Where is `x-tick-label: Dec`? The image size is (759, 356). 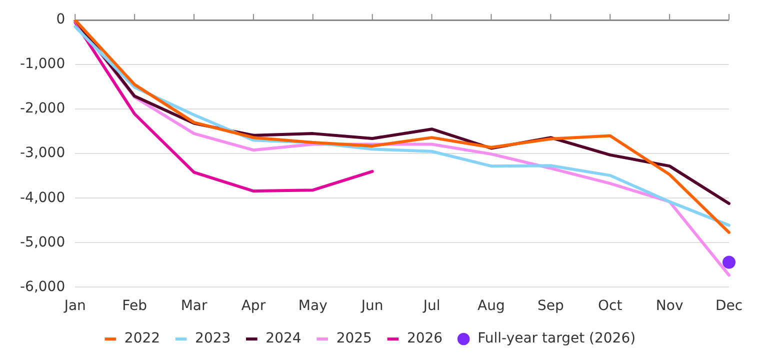 x-tick-label: Dec is located at coordinates (729, 306).